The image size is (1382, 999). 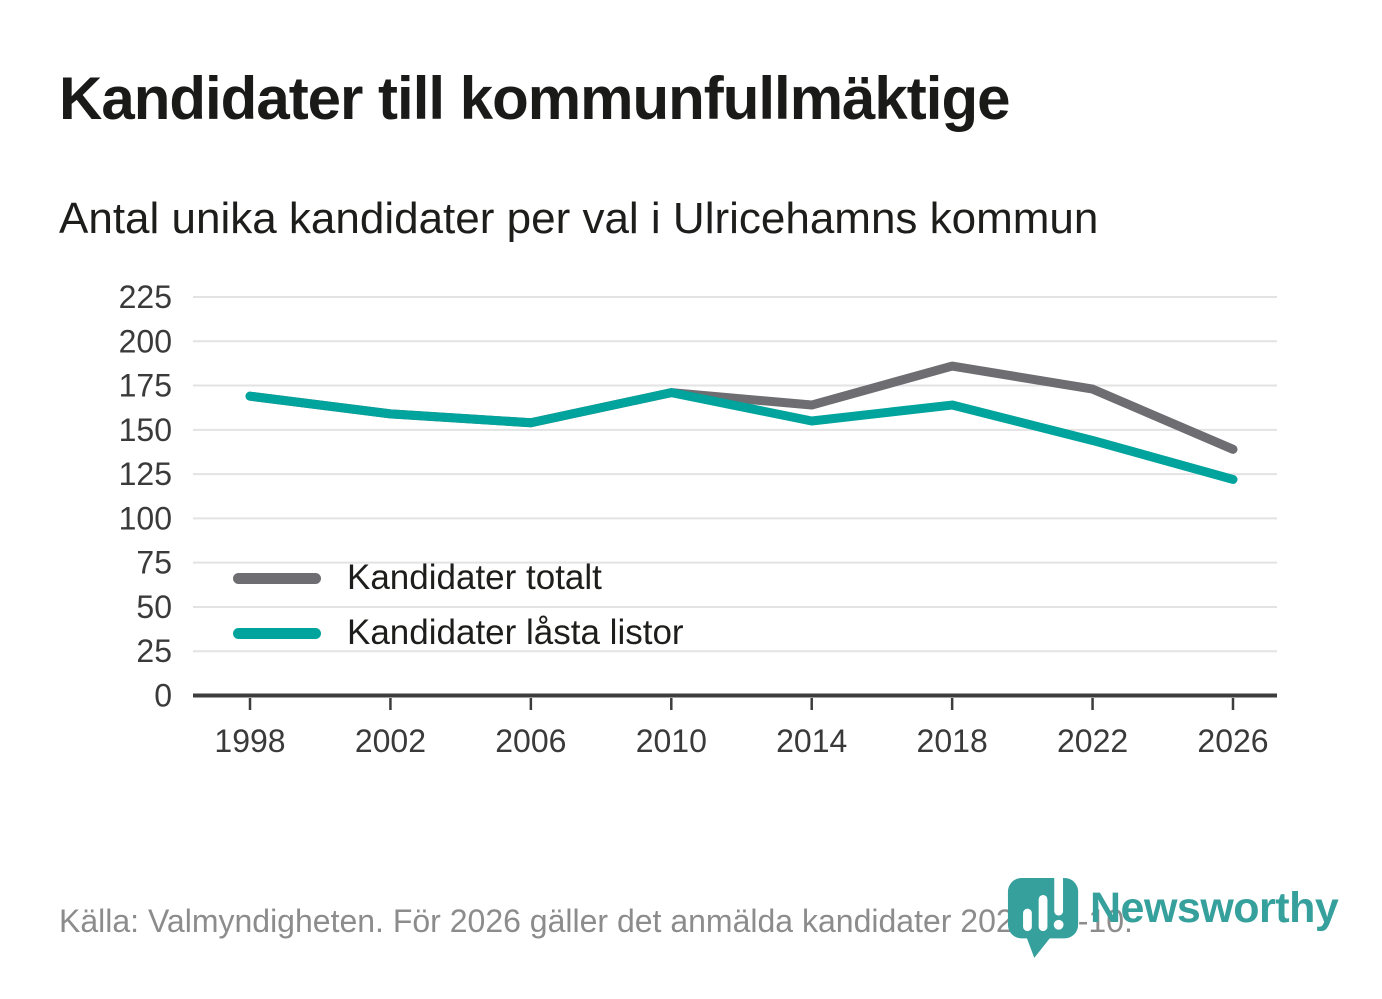 What do you see at coordinates (534, 98) in the screenshot?
I see `page-title: Kandidater till kommunfullmäktige` at bounding box center [534, 98].